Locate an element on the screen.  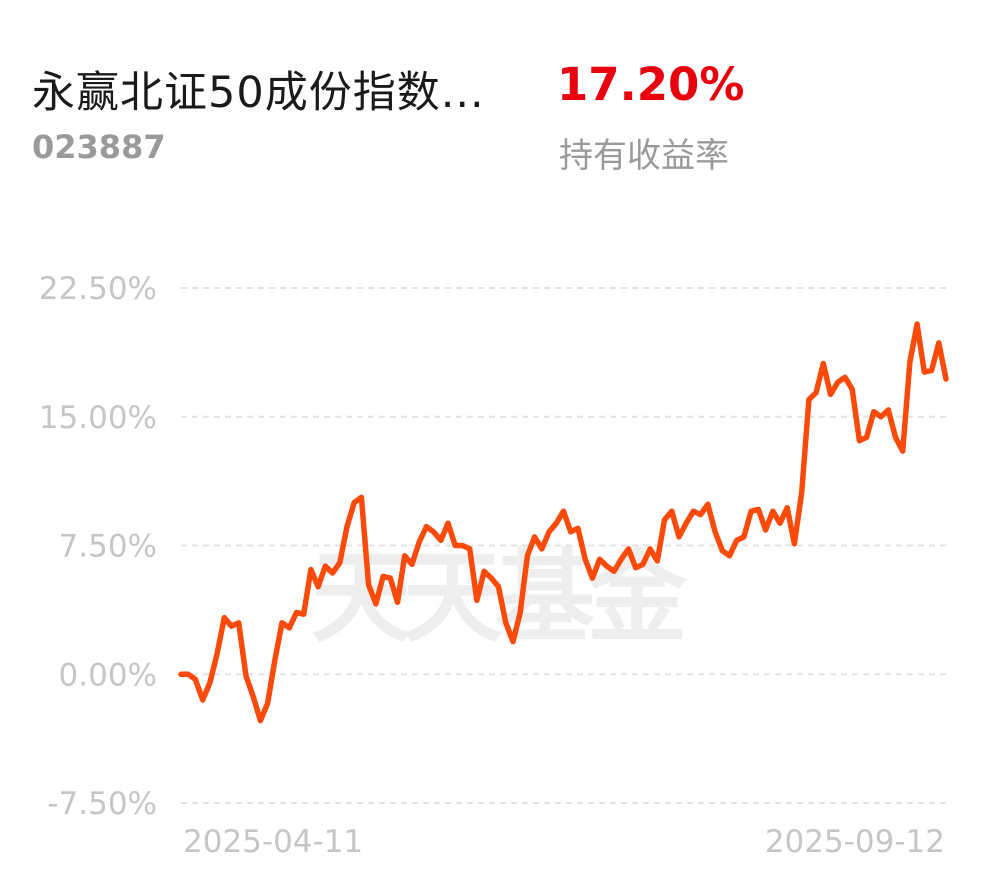
holding-return-value: 17.20% is located at coordinates (651, 84).